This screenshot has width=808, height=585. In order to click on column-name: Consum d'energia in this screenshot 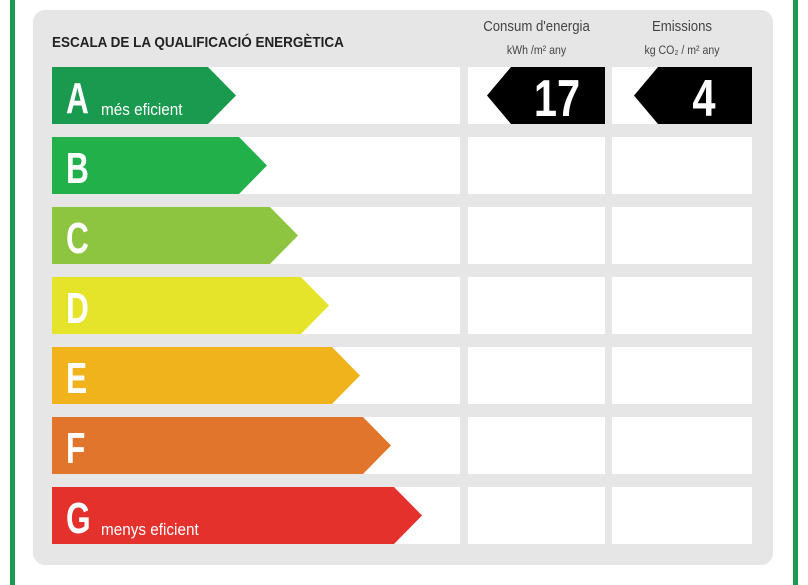, I will do `click(536, 25)`.